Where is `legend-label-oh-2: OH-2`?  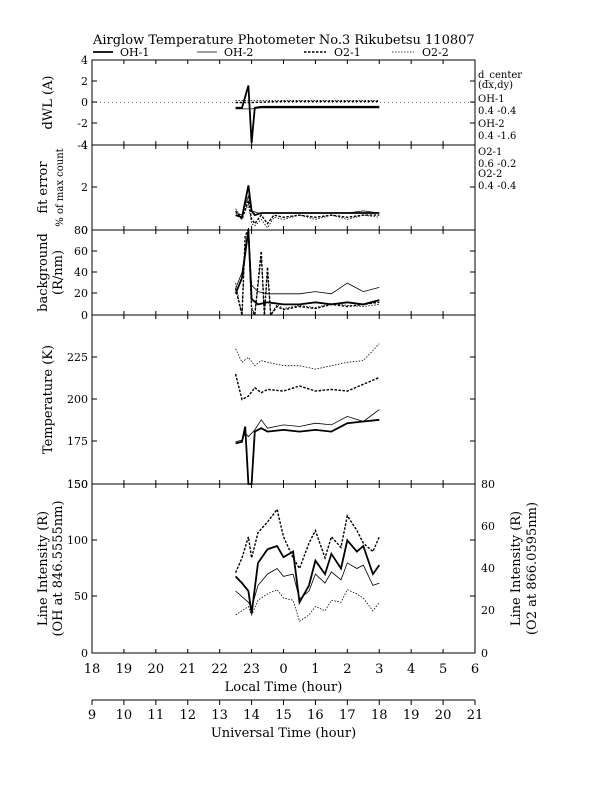 legend-label-oh-2: OH-2 is located at coordinates (238, 52).